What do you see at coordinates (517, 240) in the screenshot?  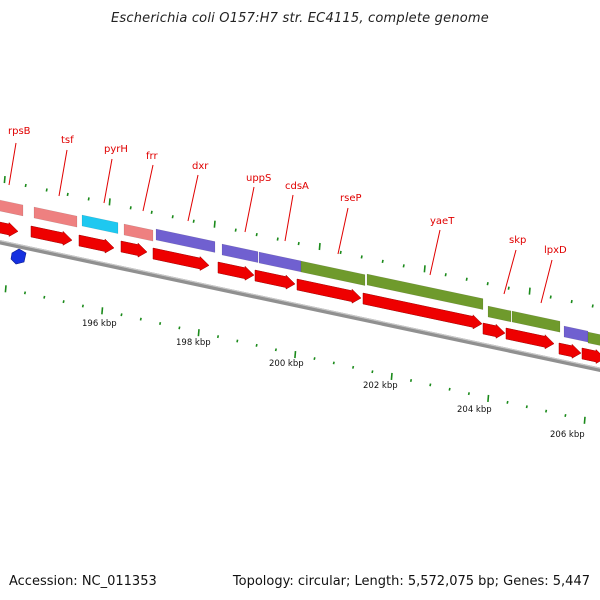 I see `gene-label-skp: skp` at bounding box center [517, 240].